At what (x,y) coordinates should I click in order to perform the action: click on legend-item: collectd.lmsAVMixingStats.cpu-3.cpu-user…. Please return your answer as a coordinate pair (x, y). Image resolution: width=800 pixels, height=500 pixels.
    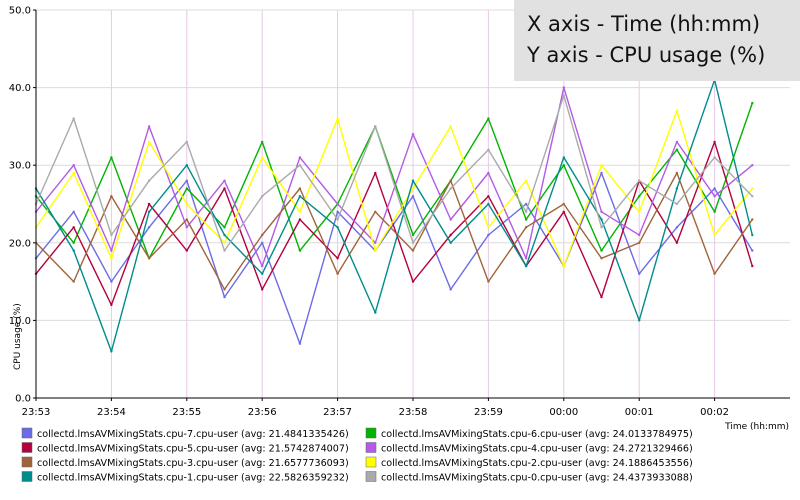
    Looking at the image, I should click on (185, 462).